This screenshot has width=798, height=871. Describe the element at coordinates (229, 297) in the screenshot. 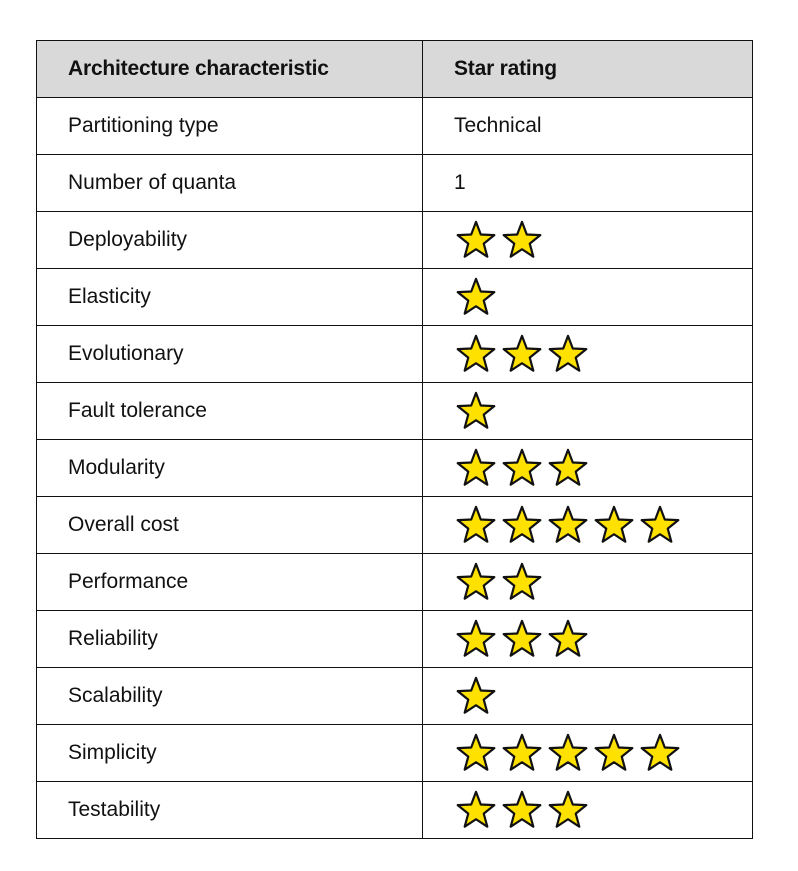

I see `characteristic-name: Elasticity` at that location.